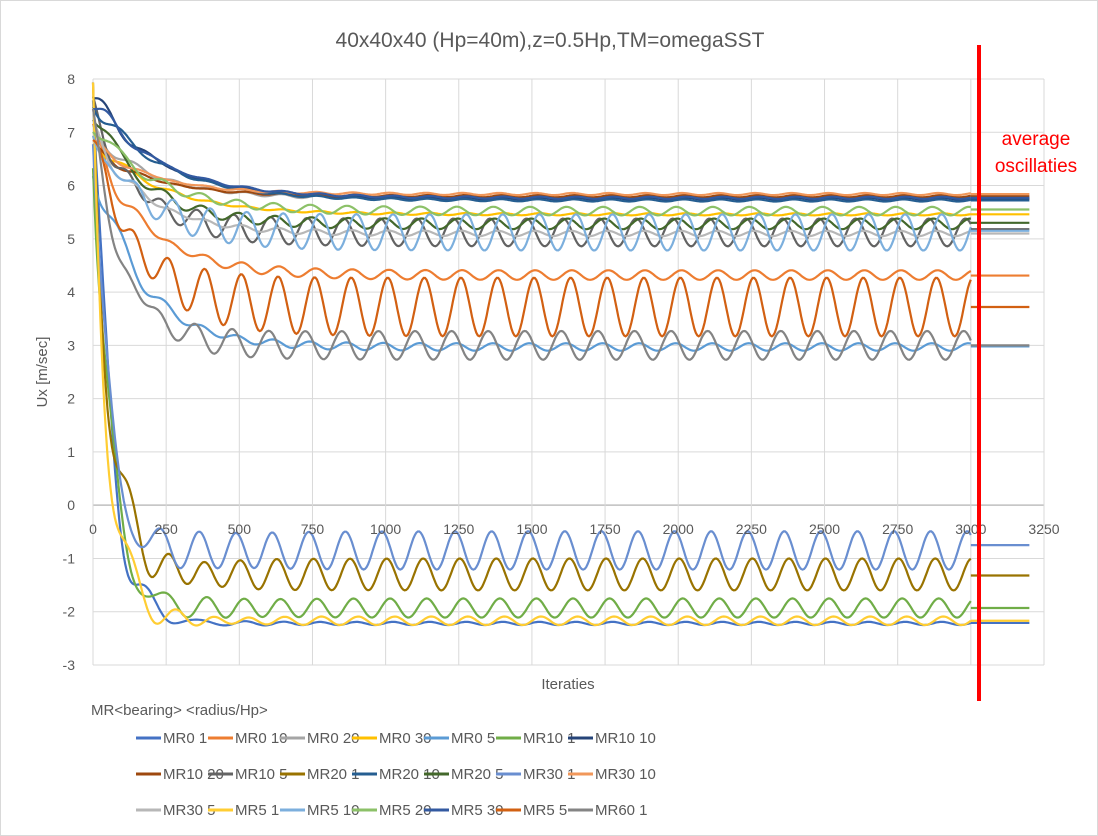 Image resolution: width=1098 pixels, height=836 pixels. I want to click on x-tick-label: 2250, so click(751, 529).